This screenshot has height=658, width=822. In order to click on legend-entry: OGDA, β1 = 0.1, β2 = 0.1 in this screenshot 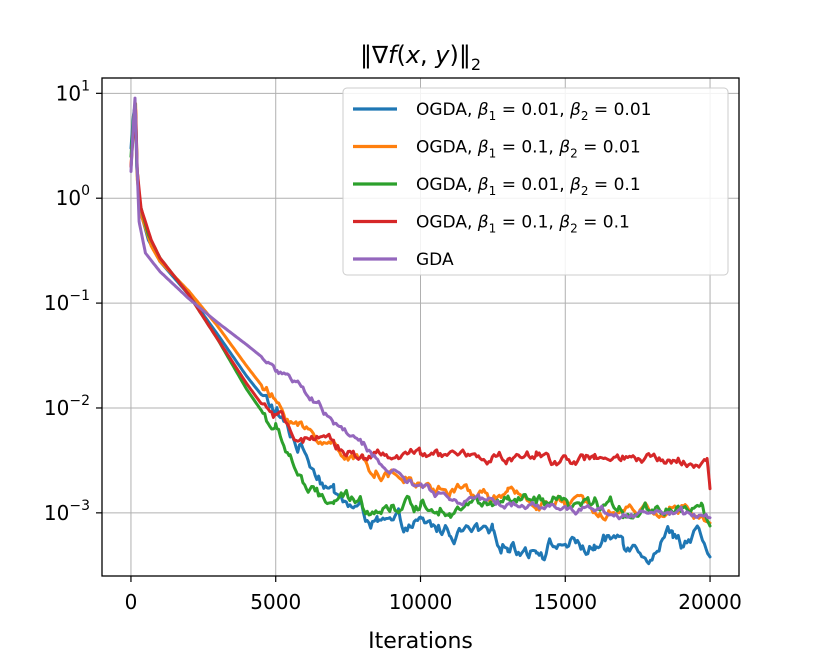, I will do `click(523, 224)`.